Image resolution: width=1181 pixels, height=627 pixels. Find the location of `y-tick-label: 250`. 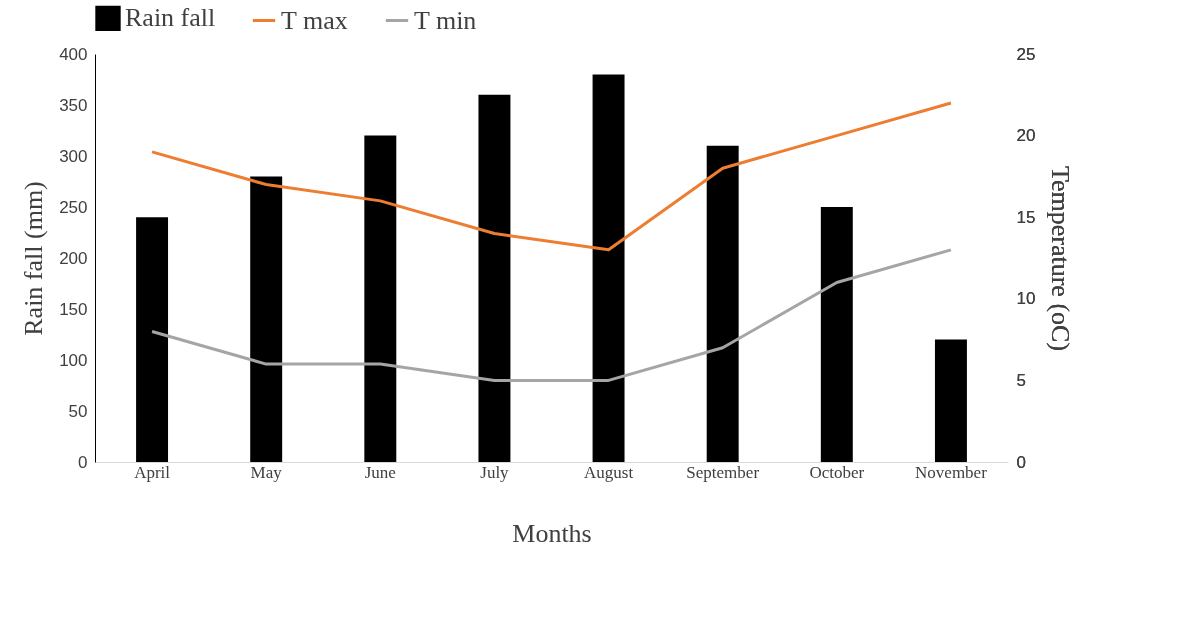

y-tick-label: 250 is located at coordinates (73, 207).